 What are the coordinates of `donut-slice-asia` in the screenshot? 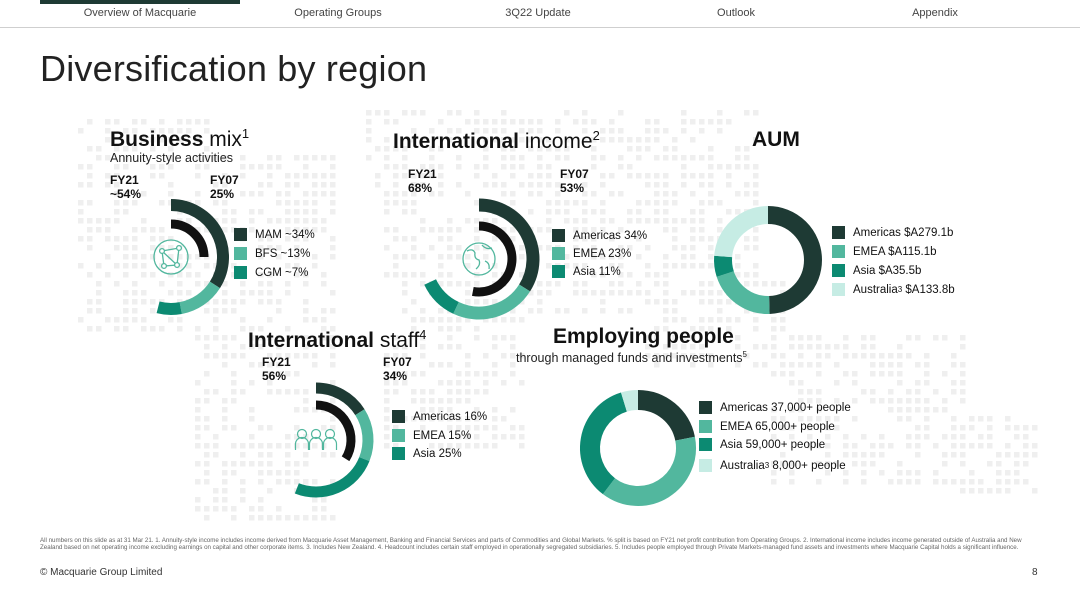 It's located at (604, 443).